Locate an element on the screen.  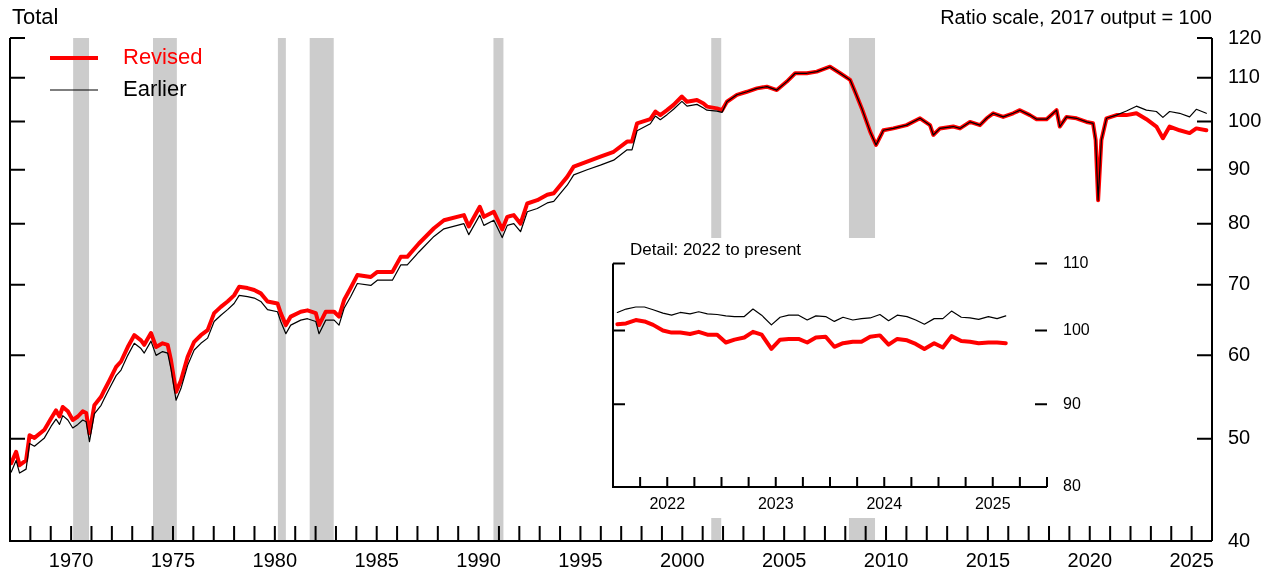
x-tick-label: 2020 is located at coordinates (1090, 559).